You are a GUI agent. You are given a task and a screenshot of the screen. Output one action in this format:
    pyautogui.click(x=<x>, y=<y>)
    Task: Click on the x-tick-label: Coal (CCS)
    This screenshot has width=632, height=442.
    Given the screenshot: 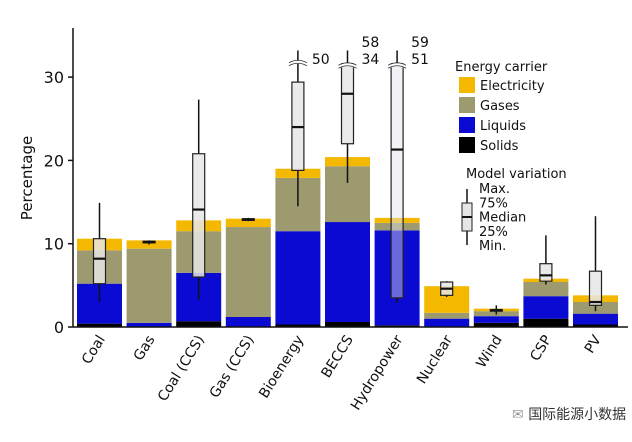 What is the action you would take?
    pyautogui.click(x=181, y=369)
    